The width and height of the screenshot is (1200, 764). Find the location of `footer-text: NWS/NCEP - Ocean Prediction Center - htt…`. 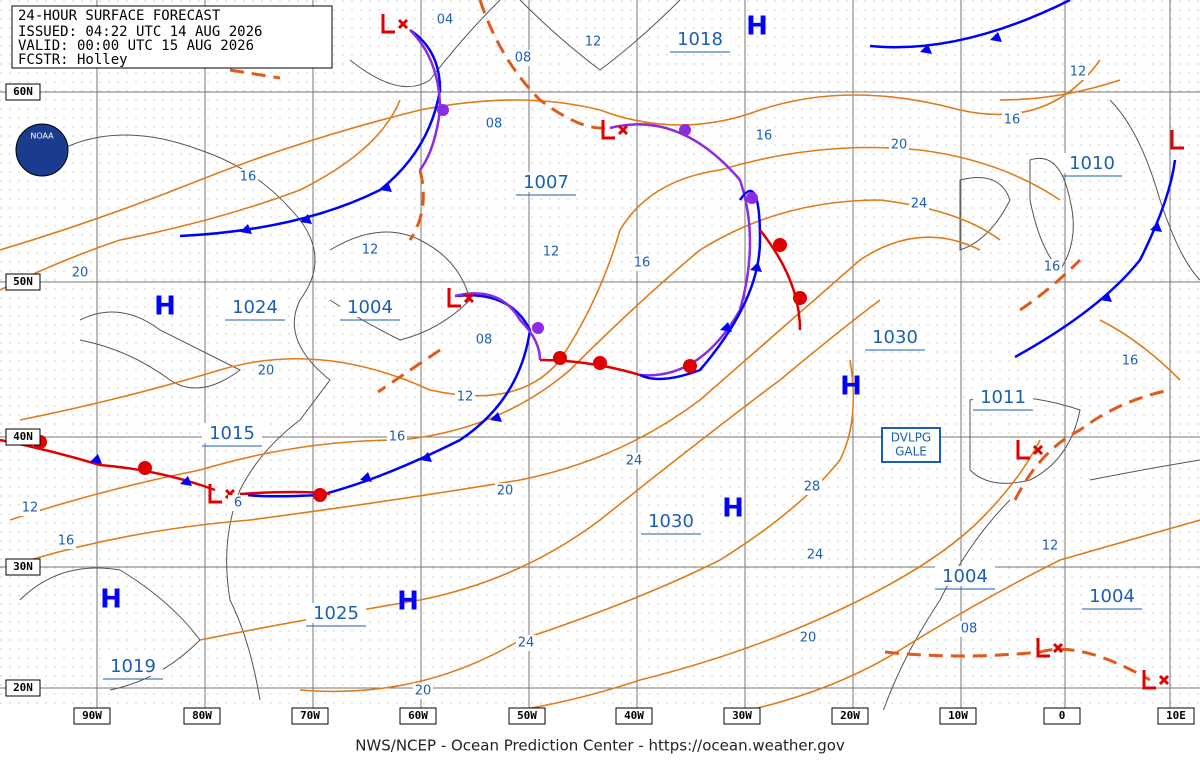

footer-text: NWS/NCEP - Ocean Prediction Center - htt… is located at coordinates (600, 746).